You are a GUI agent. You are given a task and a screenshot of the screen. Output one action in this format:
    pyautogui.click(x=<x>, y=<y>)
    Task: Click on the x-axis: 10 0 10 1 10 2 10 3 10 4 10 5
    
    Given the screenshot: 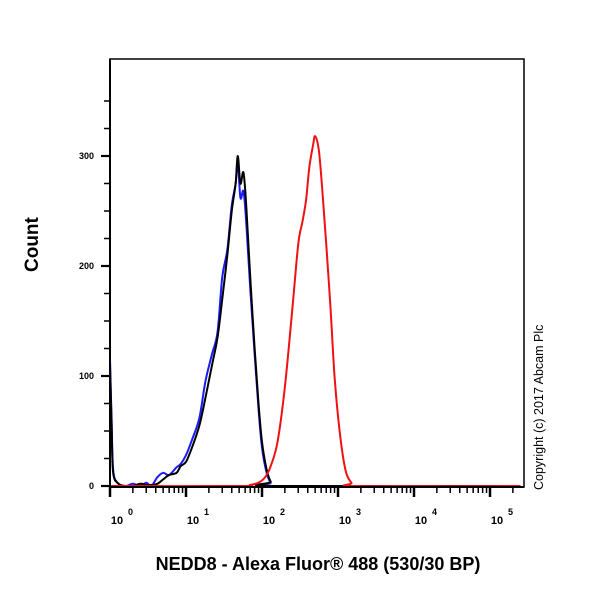 What is the action you would take?
    pyautogui.click(x=311, y=507)
    